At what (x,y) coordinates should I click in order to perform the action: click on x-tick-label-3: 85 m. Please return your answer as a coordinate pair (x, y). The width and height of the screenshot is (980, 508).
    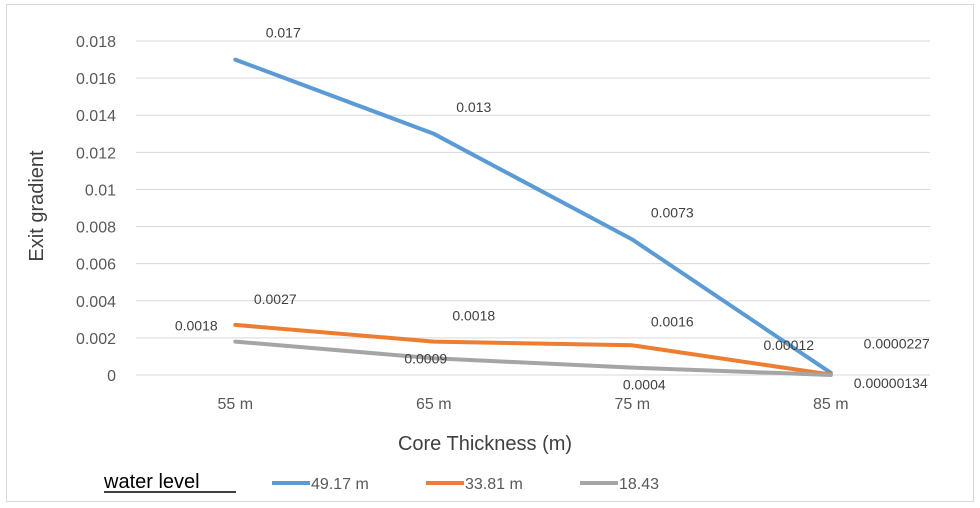
    Looking at the image, I should click on (831, 404).